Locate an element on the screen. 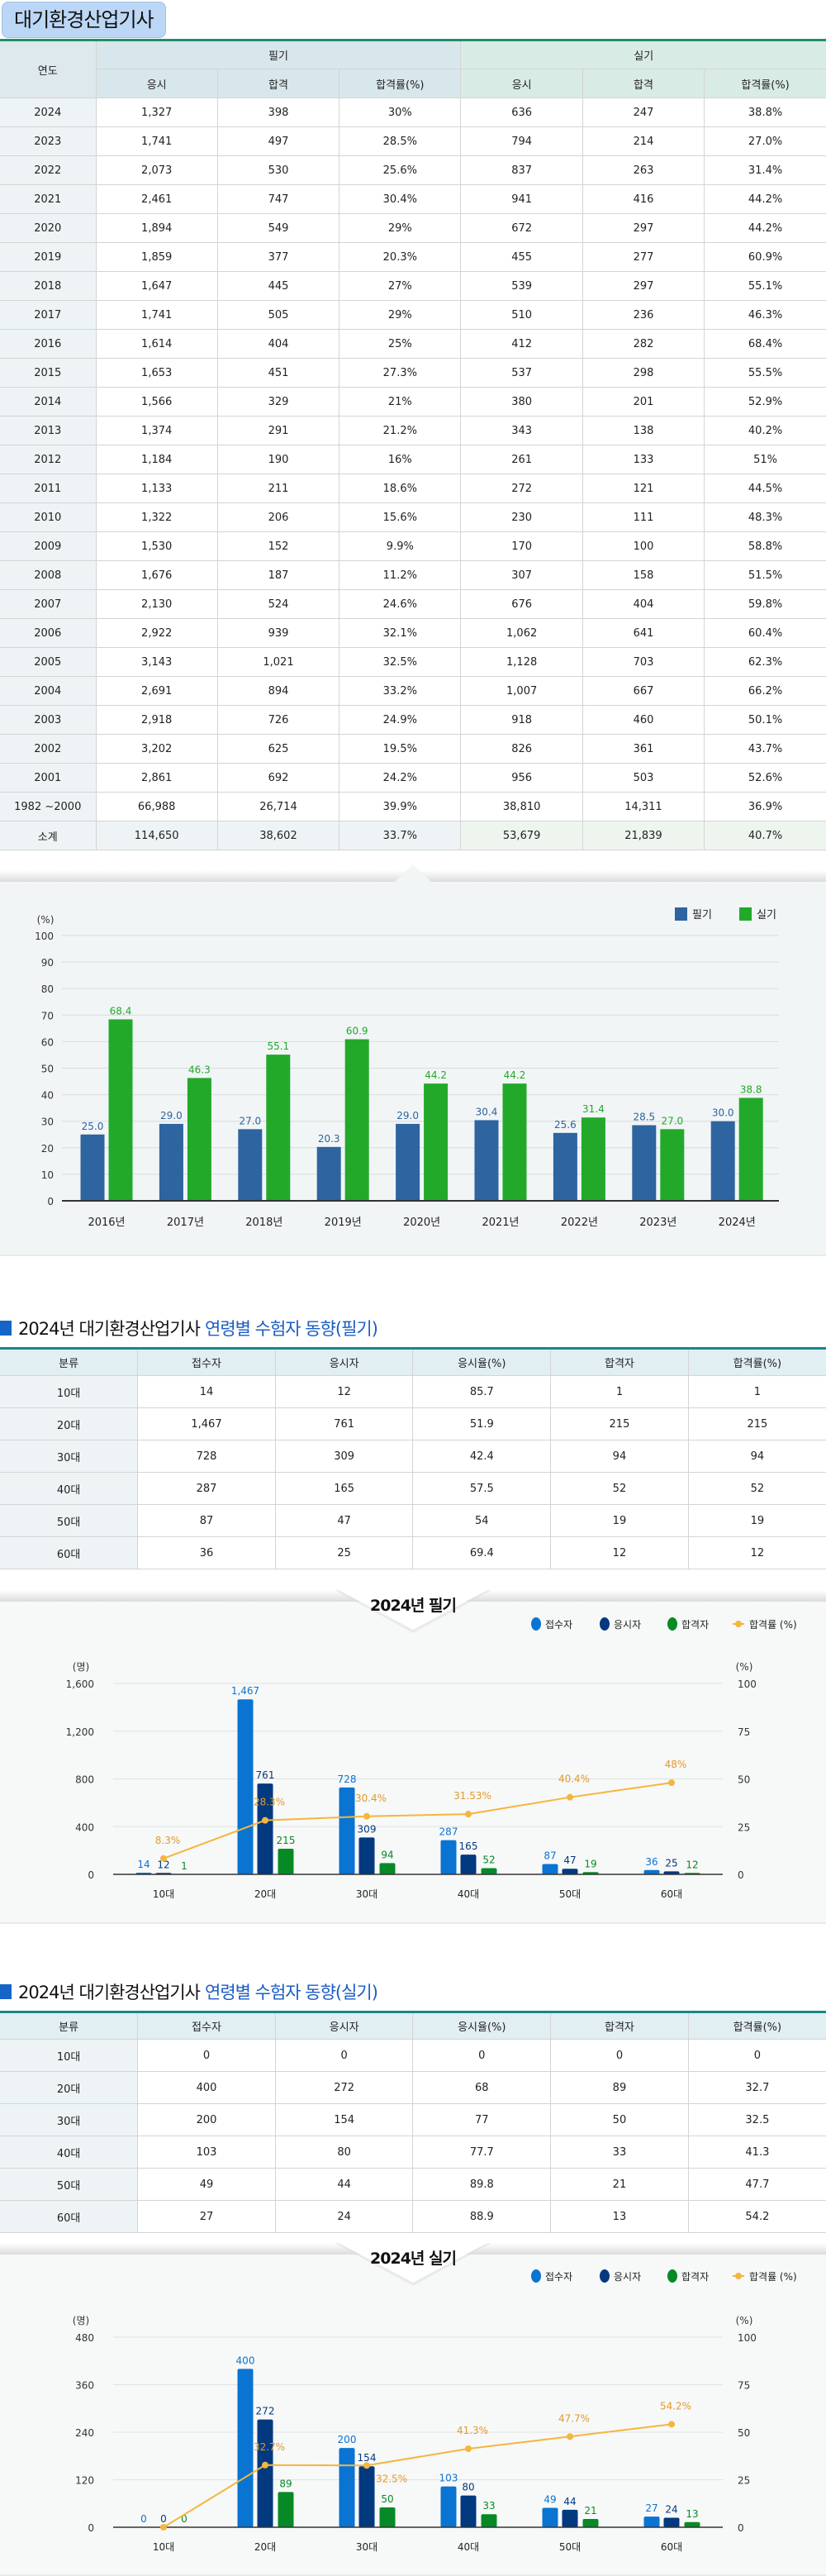 This screenshot has height=2576, width=826. value-cell: 1,647 is located at coordinates (156, 286).